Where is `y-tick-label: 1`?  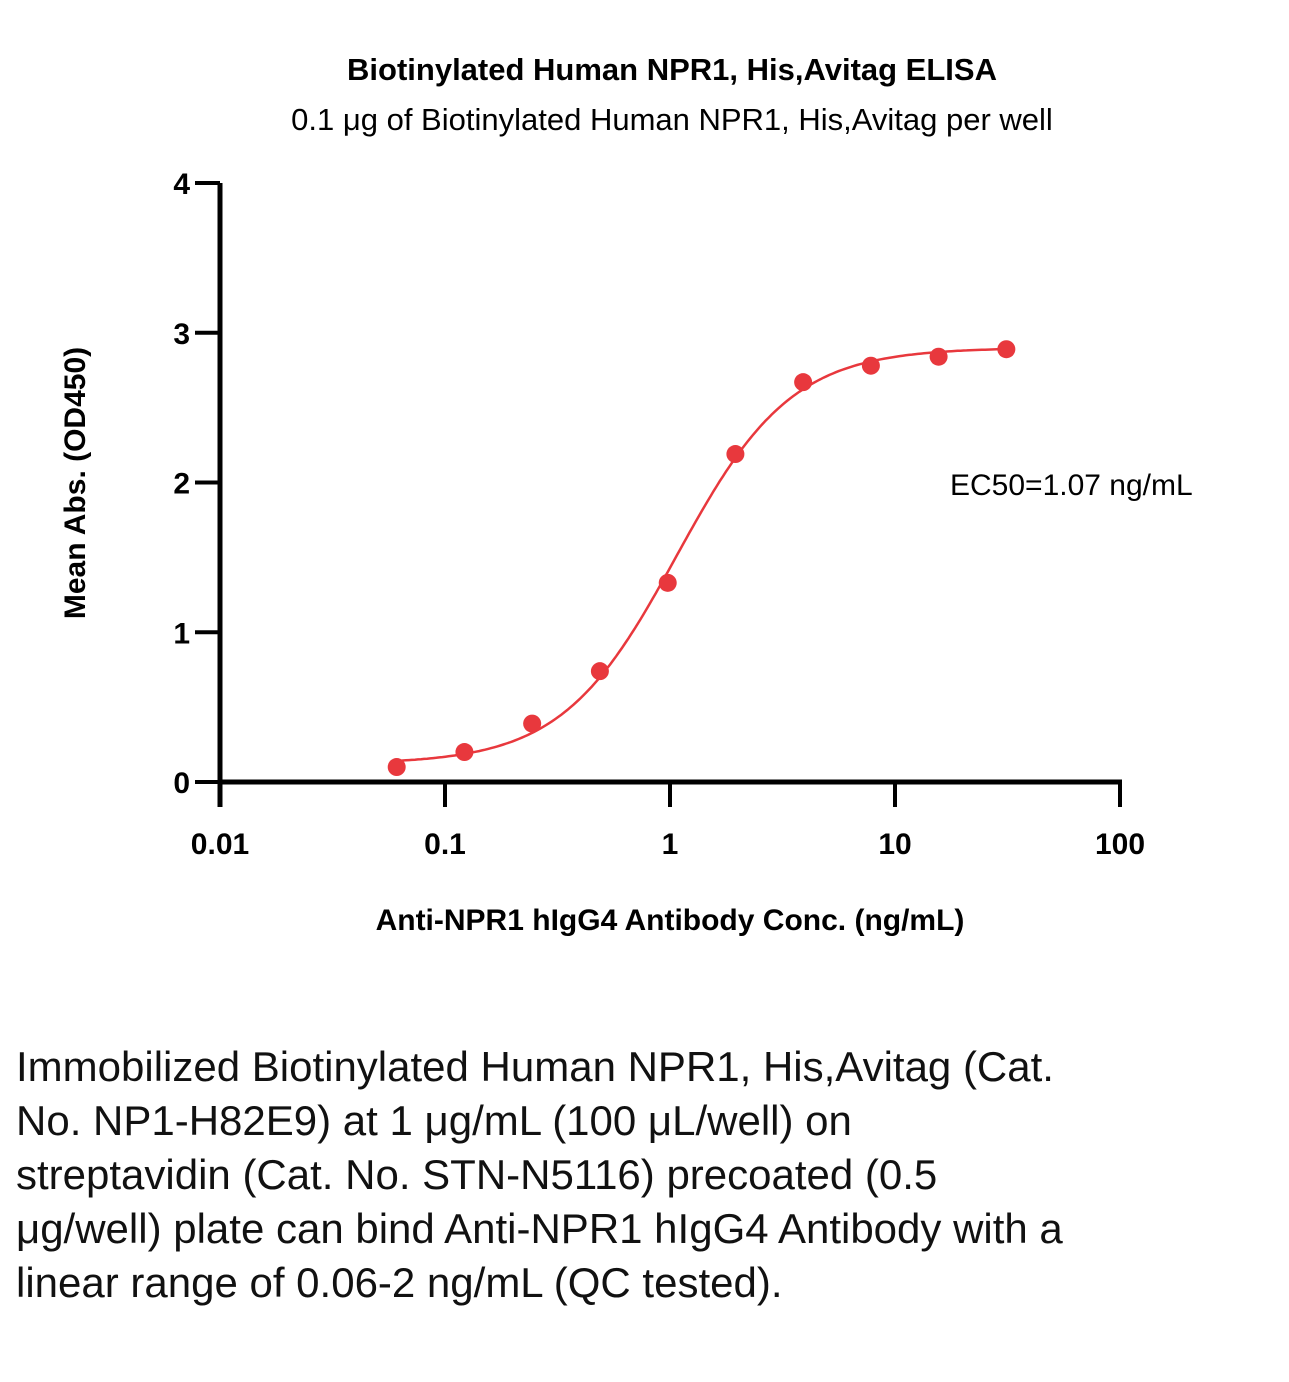 y-tick-label: 1 is located at coordinates (181, 633).